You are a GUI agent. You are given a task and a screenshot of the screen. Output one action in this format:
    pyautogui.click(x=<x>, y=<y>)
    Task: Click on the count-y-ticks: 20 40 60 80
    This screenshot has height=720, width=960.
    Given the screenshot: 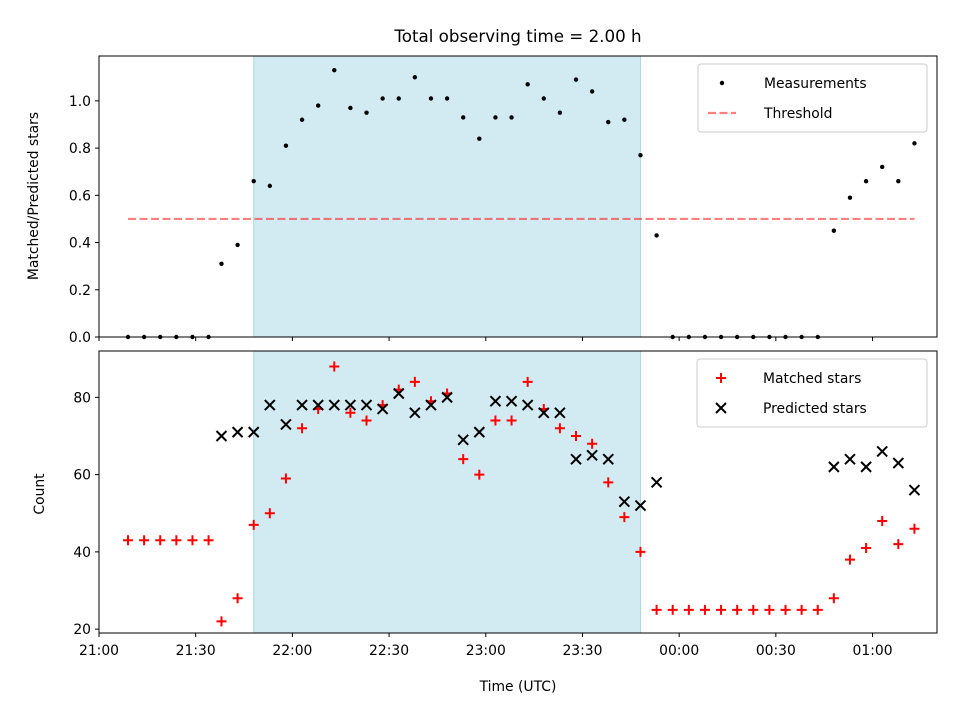 What is the action you would take?
    pyautogui.click(x=86, y=514)
    